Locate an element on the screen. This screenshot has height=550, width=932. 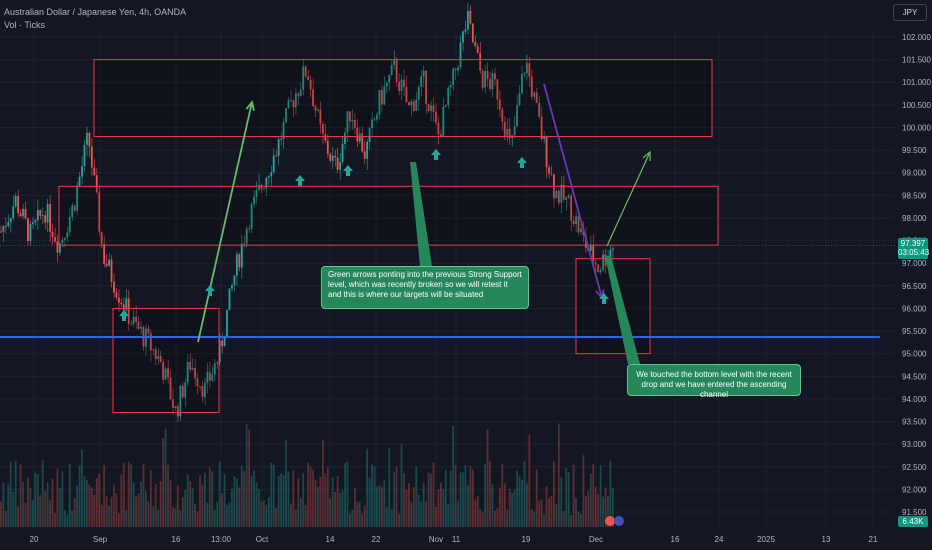
indicator-badges is located at coordinates (614, 521).